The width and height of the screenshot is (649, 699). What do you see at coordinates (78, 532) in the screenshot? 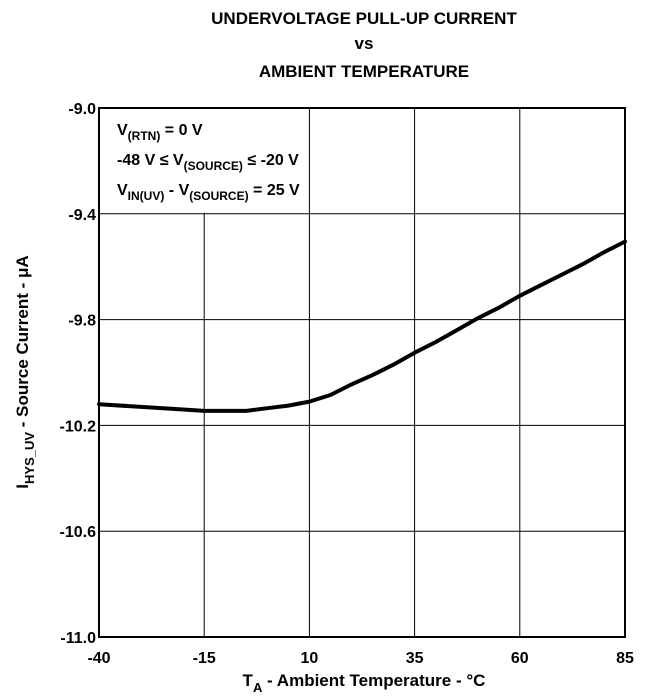
I see `y-tick-label: -10.6` at bounding box center [78, 532].